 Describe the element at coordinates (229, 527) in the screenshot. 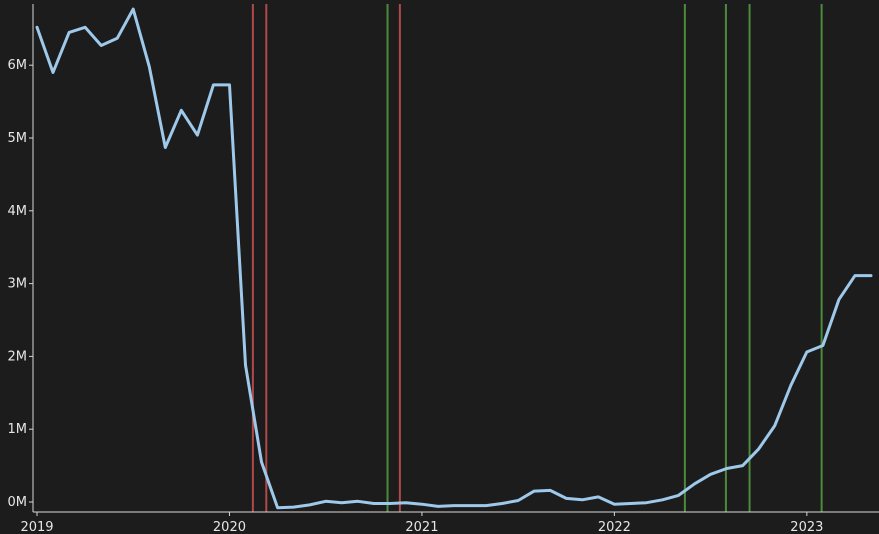

I see `x-tick-label: 2020` at that location.